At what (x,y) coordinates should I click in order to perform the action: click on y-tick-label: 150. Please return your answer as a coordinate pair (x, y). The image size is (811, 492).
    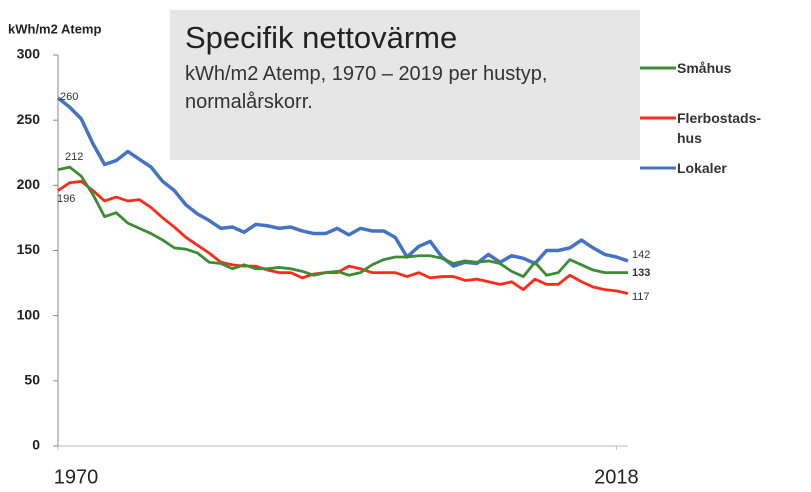
    Looking at the image, I should click on (29, 249).